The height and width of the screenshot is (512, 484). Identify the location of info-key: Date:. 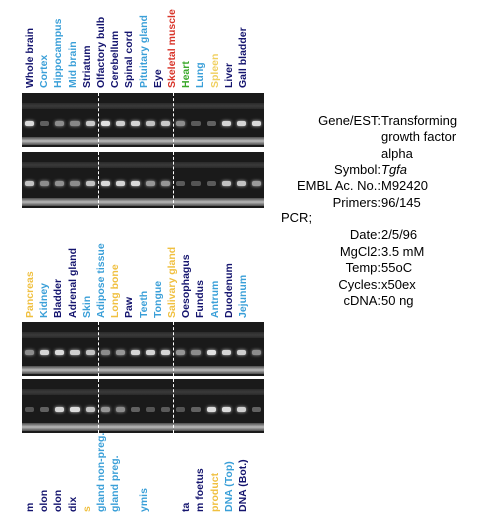
(365, 234).